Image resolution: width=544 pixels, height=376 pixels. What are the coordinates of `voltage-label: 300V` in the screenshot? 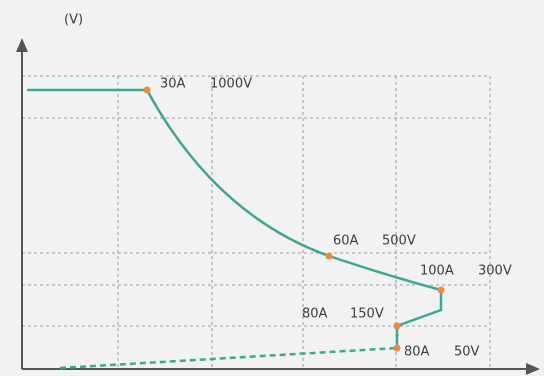 It's located at (495, 271).